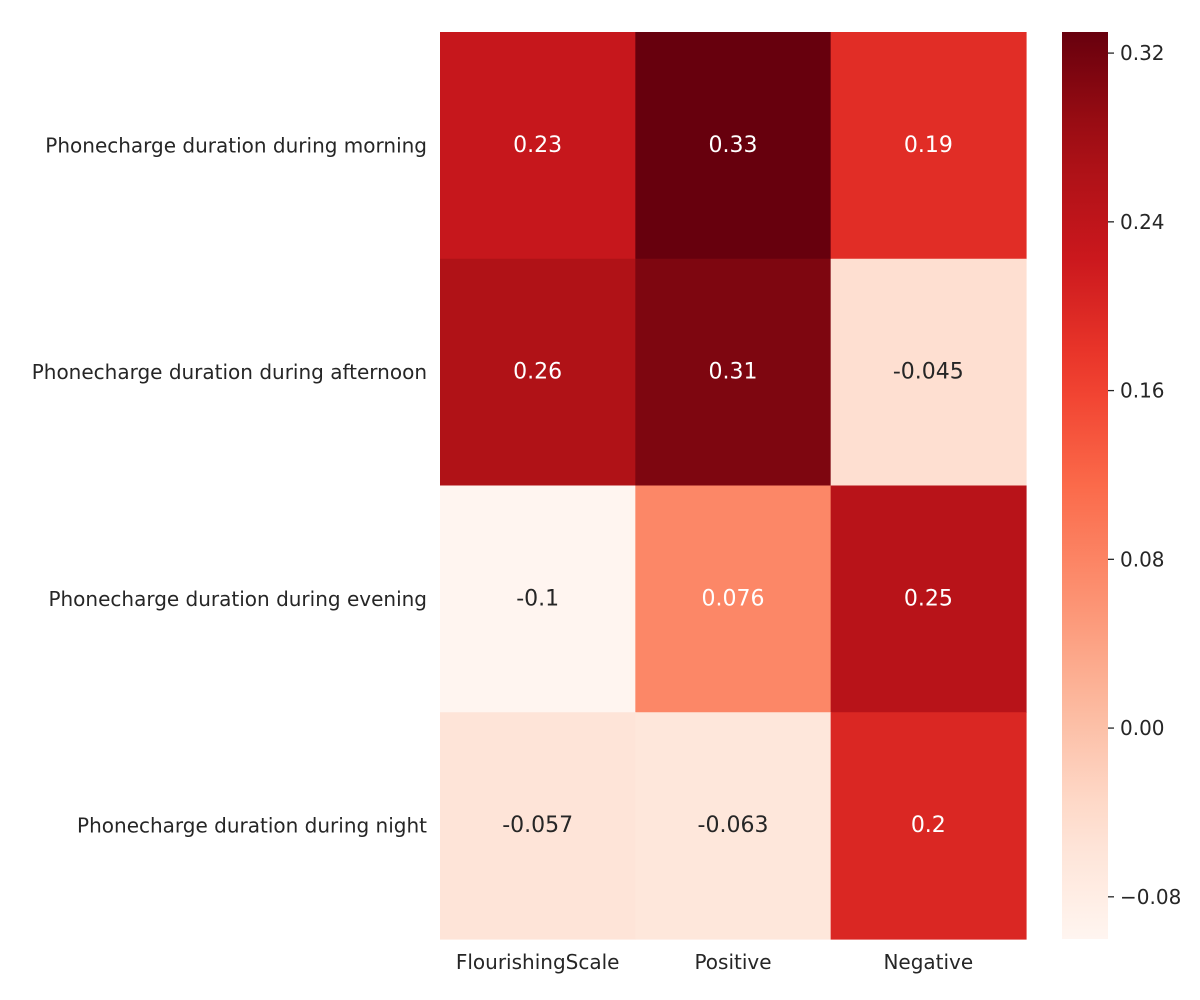 Image resolution: width=1200 pixels, height=1000 pixels. What do you see at coordinates (1142, 391) in the screenshot?
I see `colorbar-tick-label: 0.16` at bounding box center [1142, 391].